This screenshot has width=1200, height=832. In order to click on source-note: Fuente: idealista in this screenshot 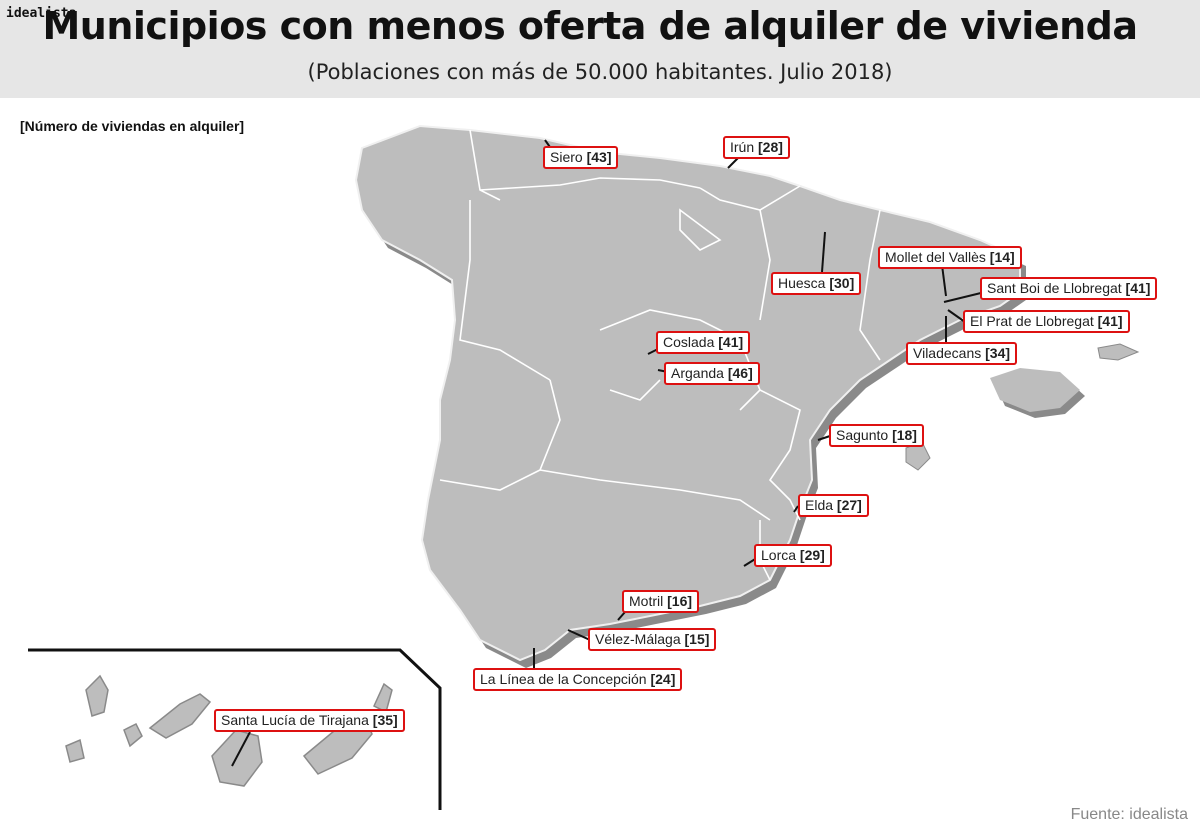, I will do `click(1129, 814)`.